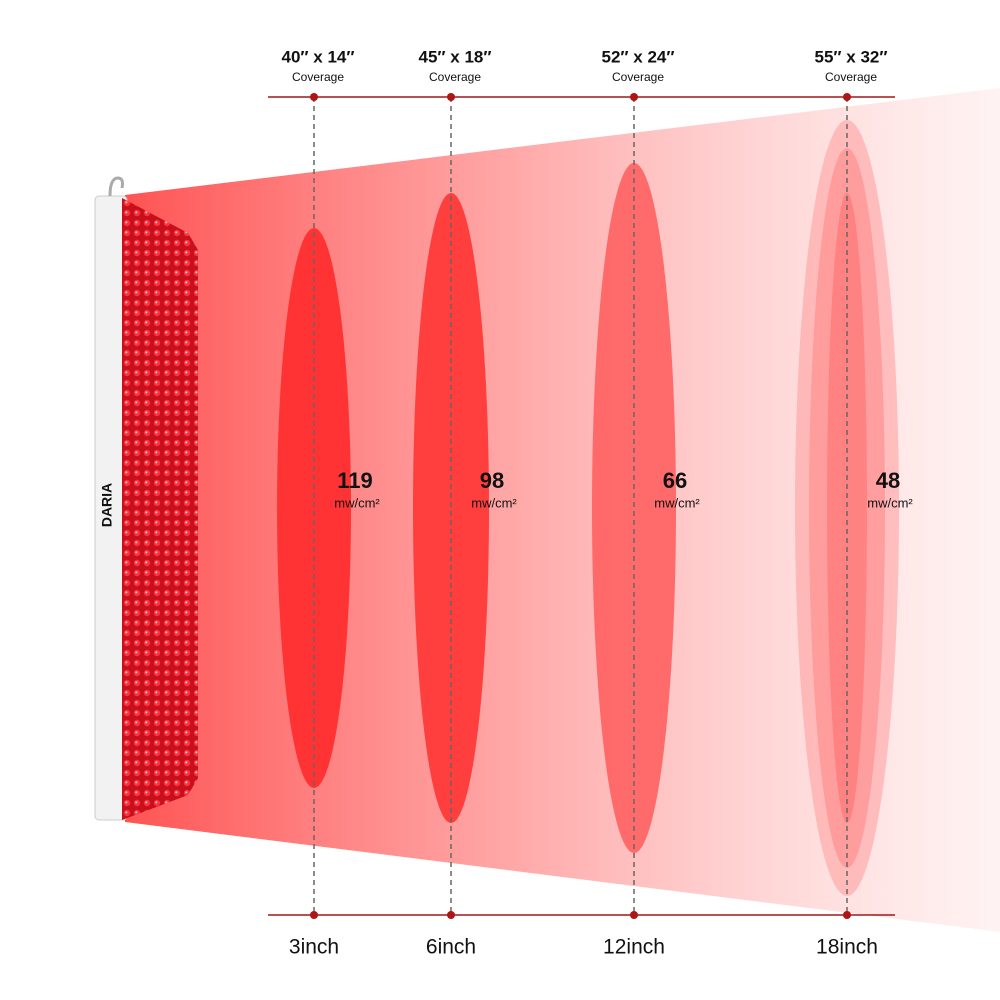 This screenshot has height=1000, width=1000. What do you see at coordinates (116, 186) in the screenshot?
I see `hanger` at bounding box center [116, 186].